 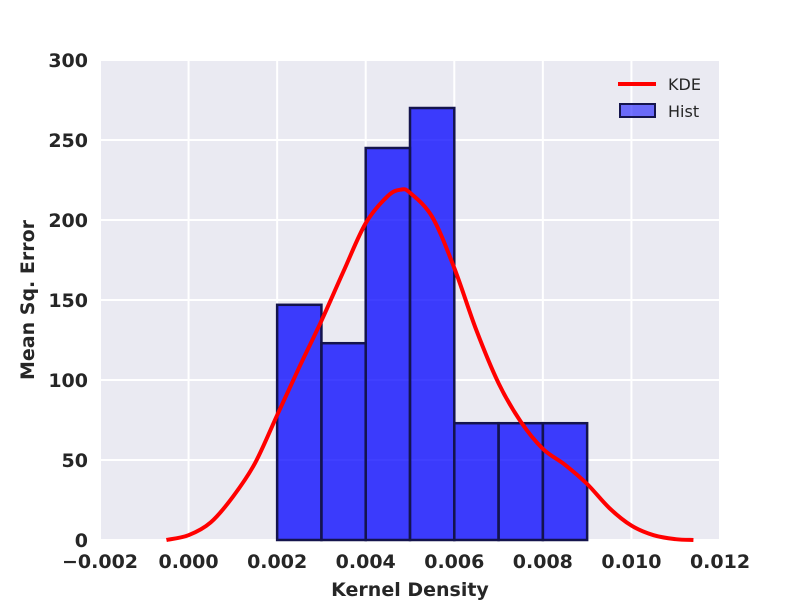 I want to click on y-tick-label: 200, so click(x=68, y=221).